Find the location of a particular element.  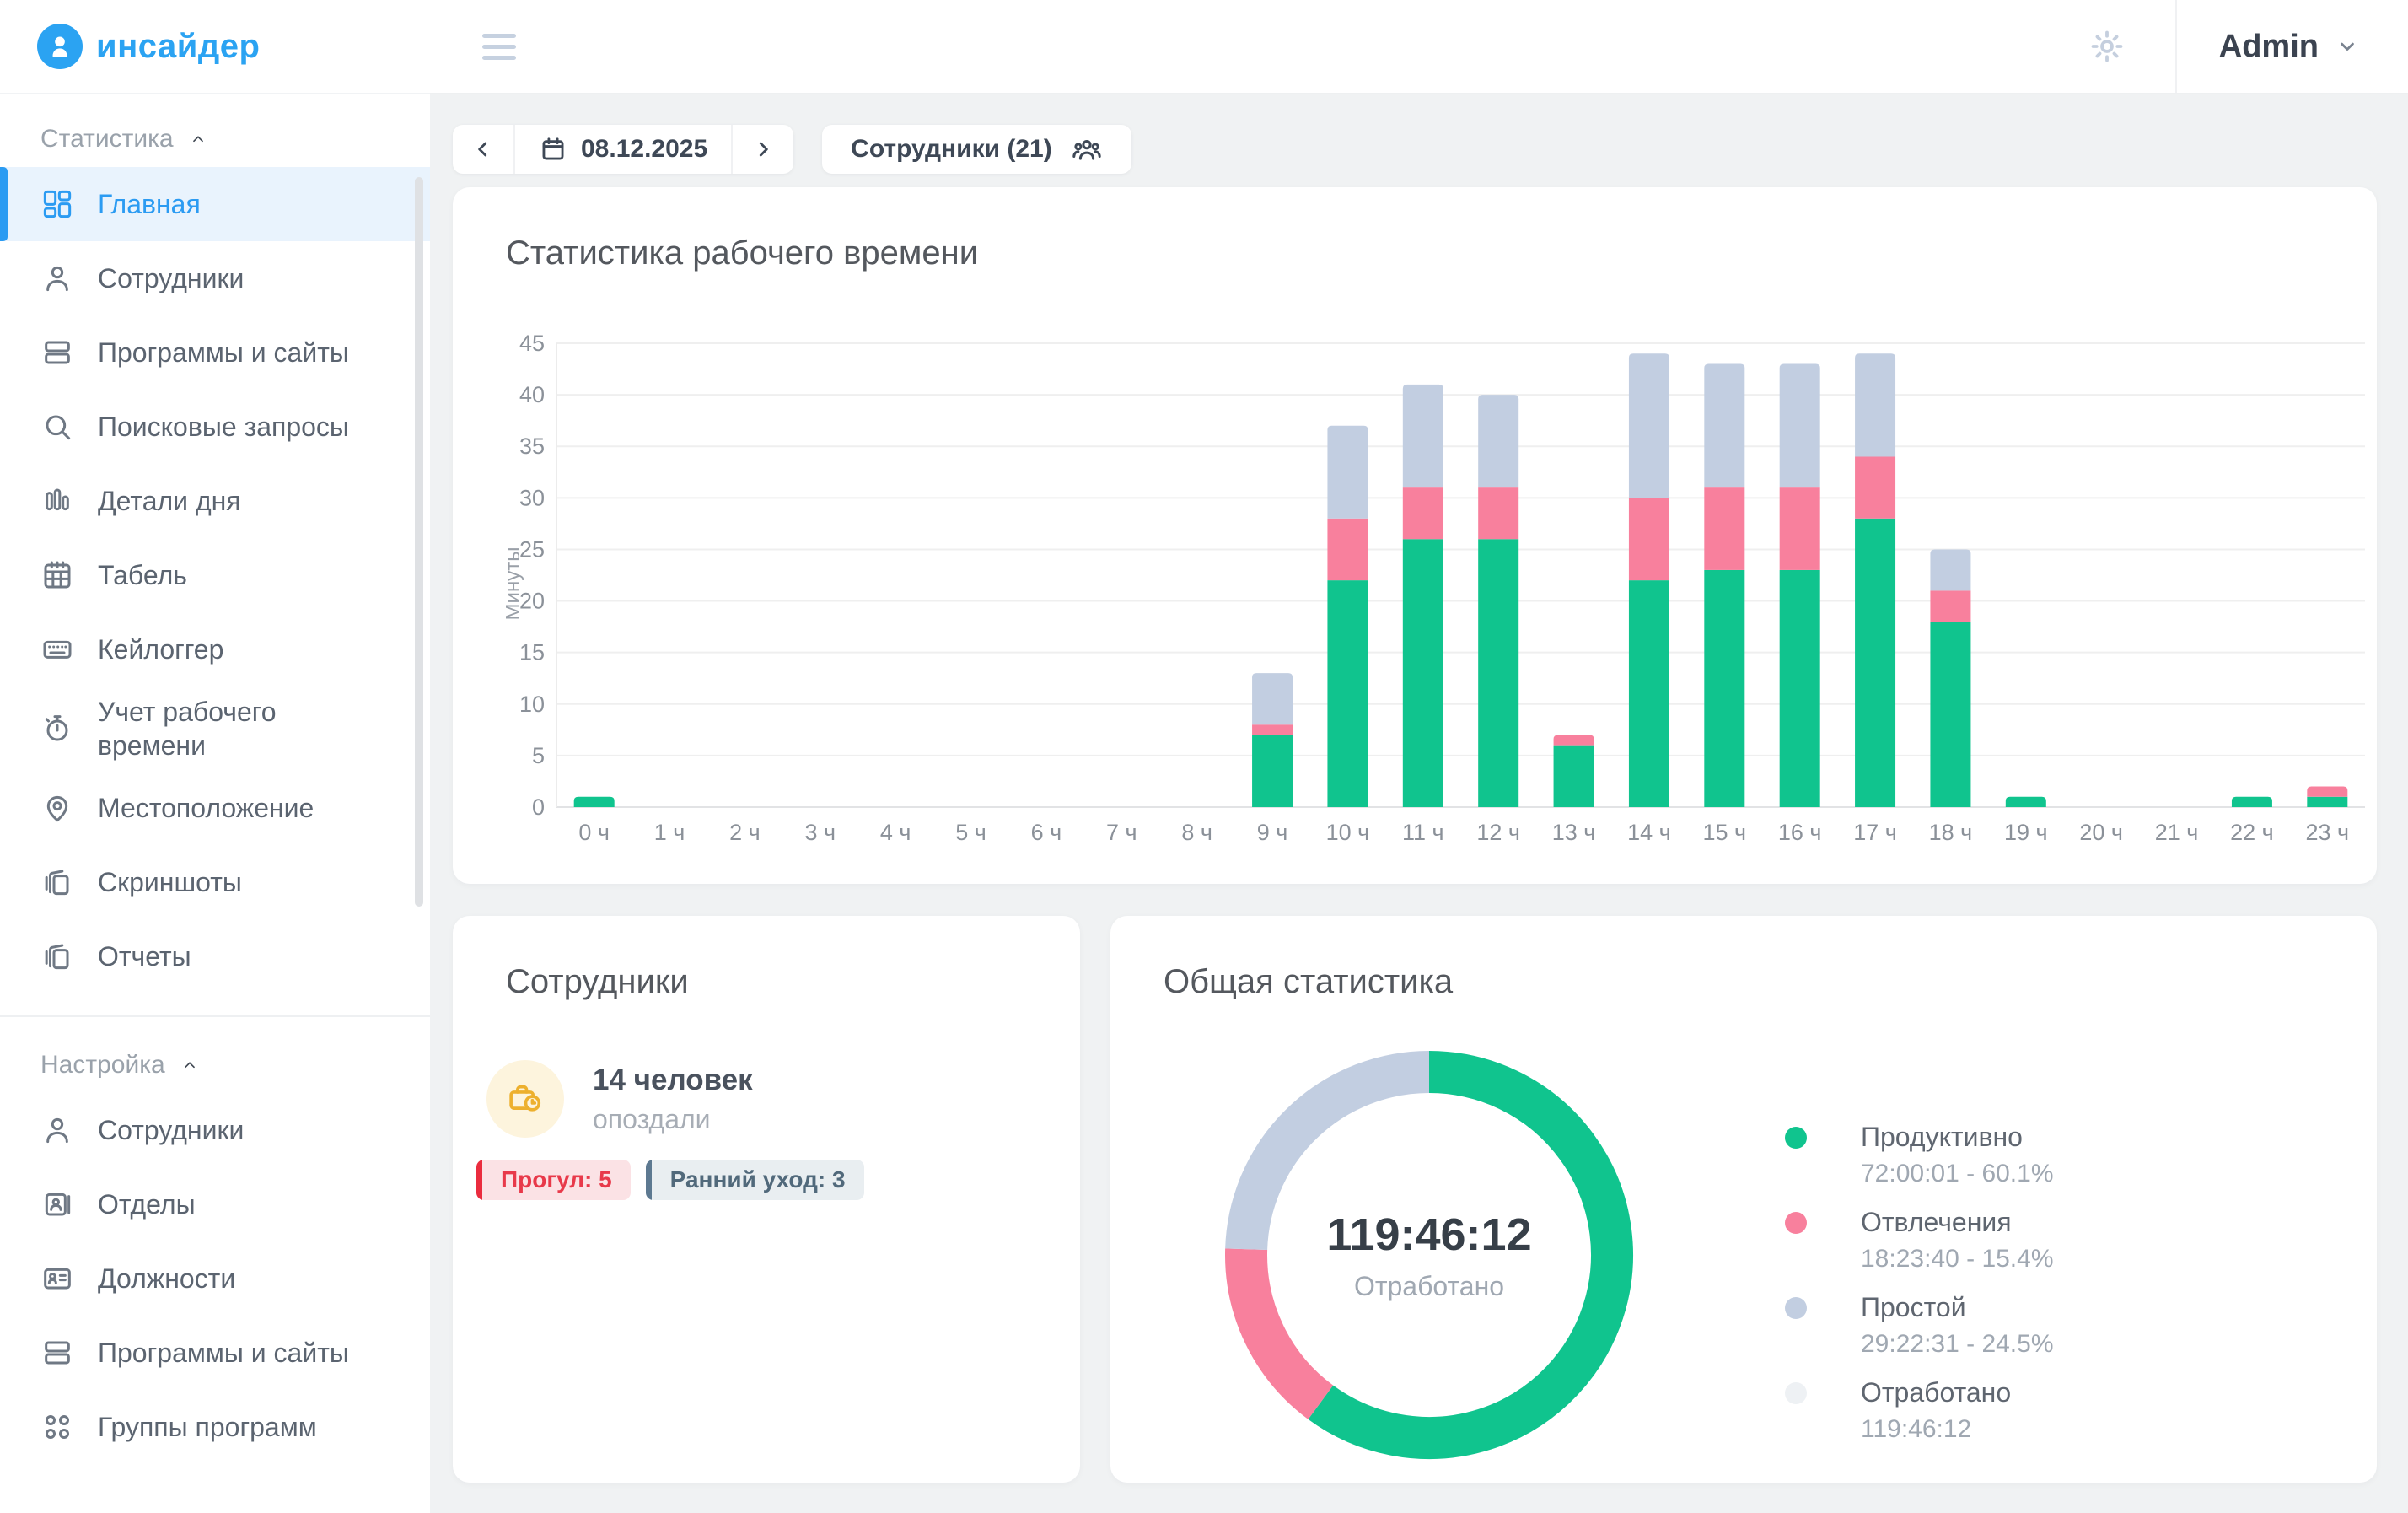

legend-name: Отвлечения is located at coordinates (1937, 1222).